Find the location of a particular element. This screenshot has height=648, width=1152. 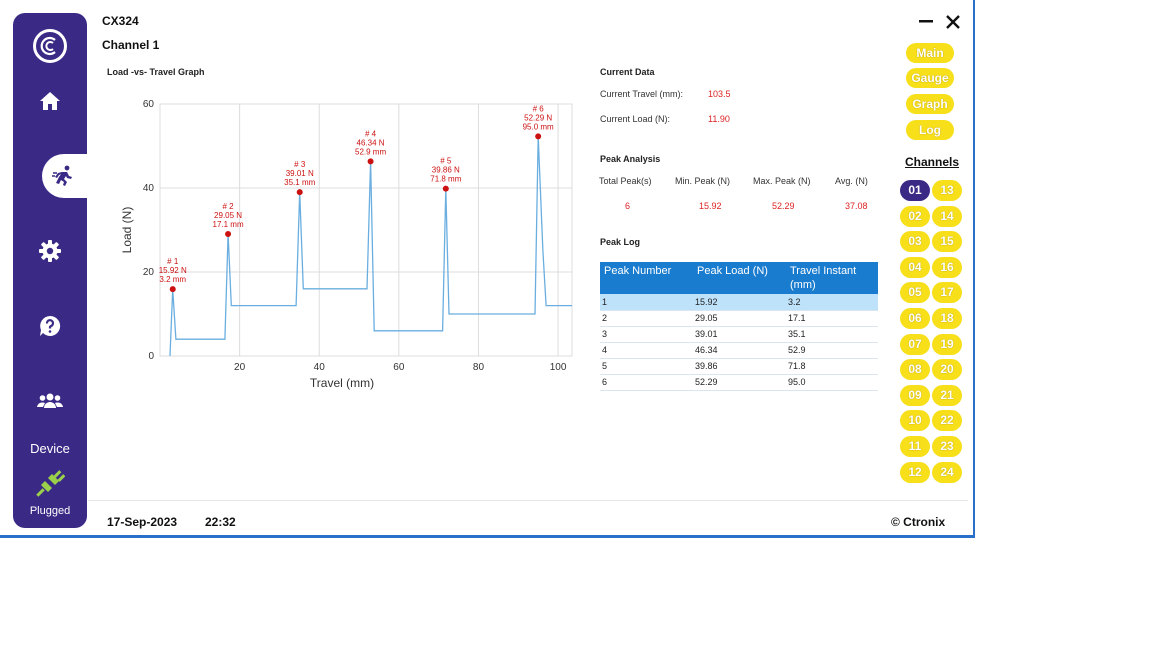

channel-button-11: 11 is located at coordinates (915, 446).